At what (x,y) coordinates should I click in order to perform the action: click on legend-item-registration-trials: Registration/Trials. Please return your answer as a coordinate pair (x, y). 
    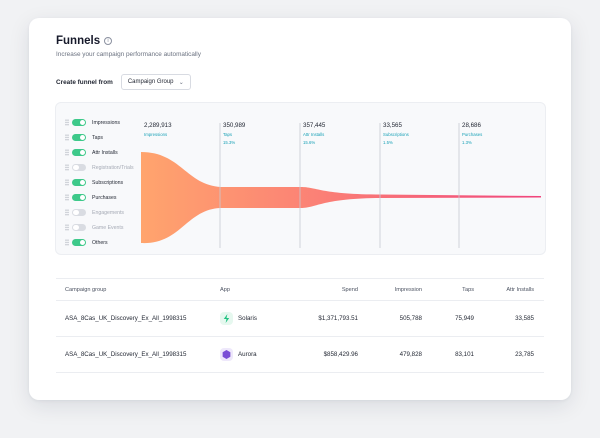
    Looking at the image, I should click on (99, 167).